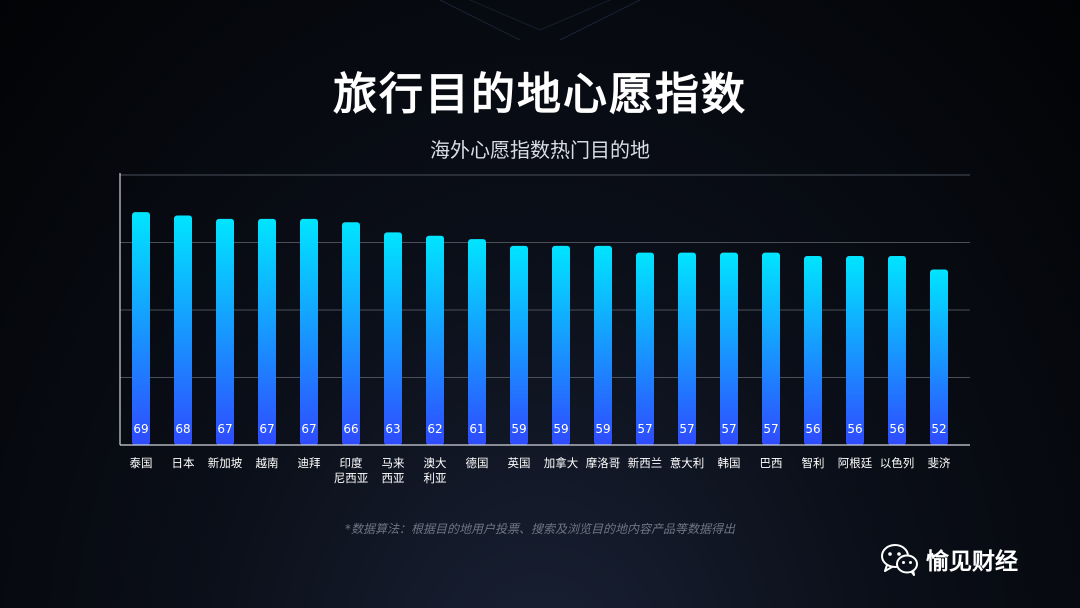 The image size is (1080, 608). Describe the element at coordinates (392, 429) in the screenshot. I see `data-label: 63` at that location.